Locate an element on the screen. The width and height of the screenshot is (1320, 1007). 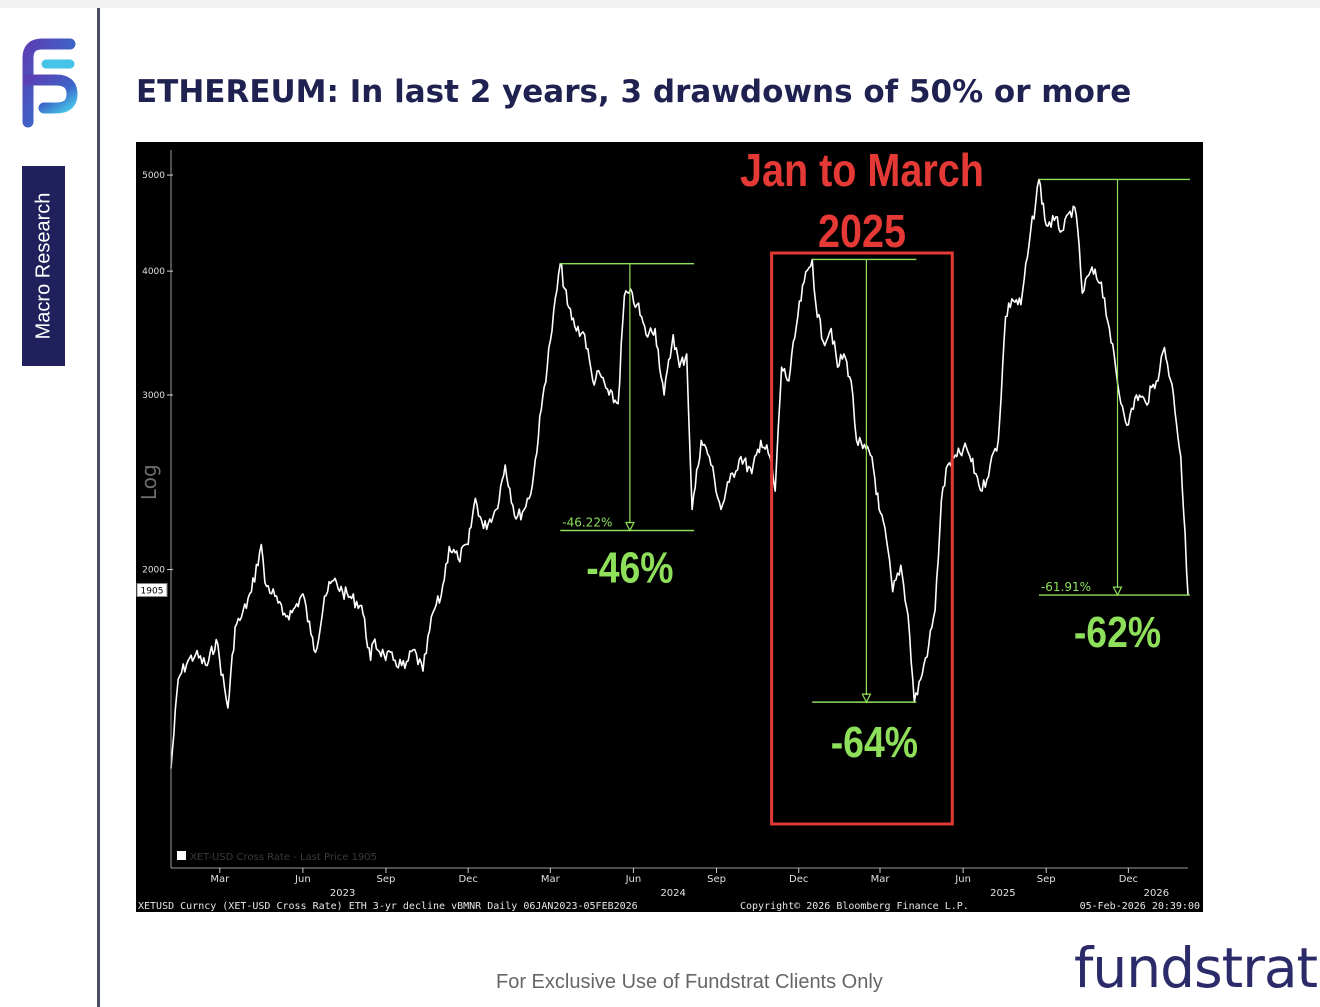
x-year-label: 2026 is located at coordinates (1156, 893).